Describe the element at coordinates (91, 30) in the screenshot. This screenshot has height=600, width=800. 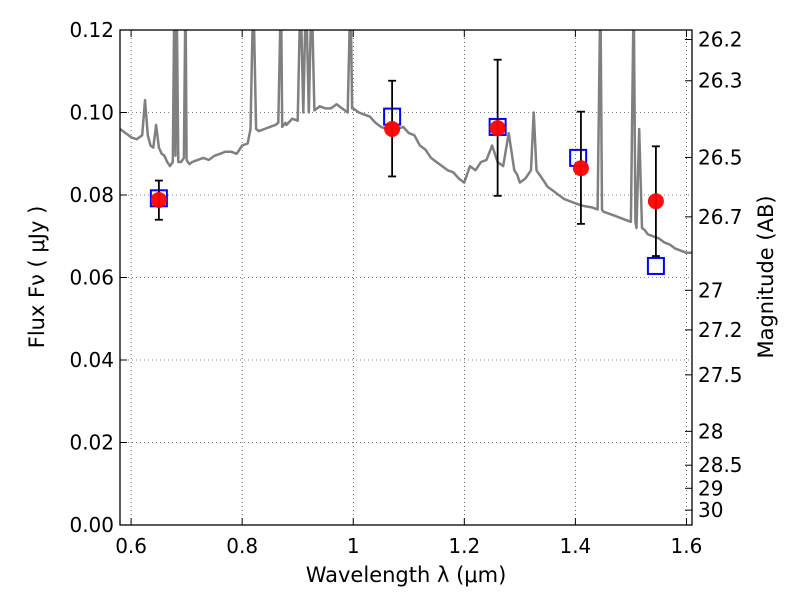
I see `y-tick-label: 0.12` at that location.